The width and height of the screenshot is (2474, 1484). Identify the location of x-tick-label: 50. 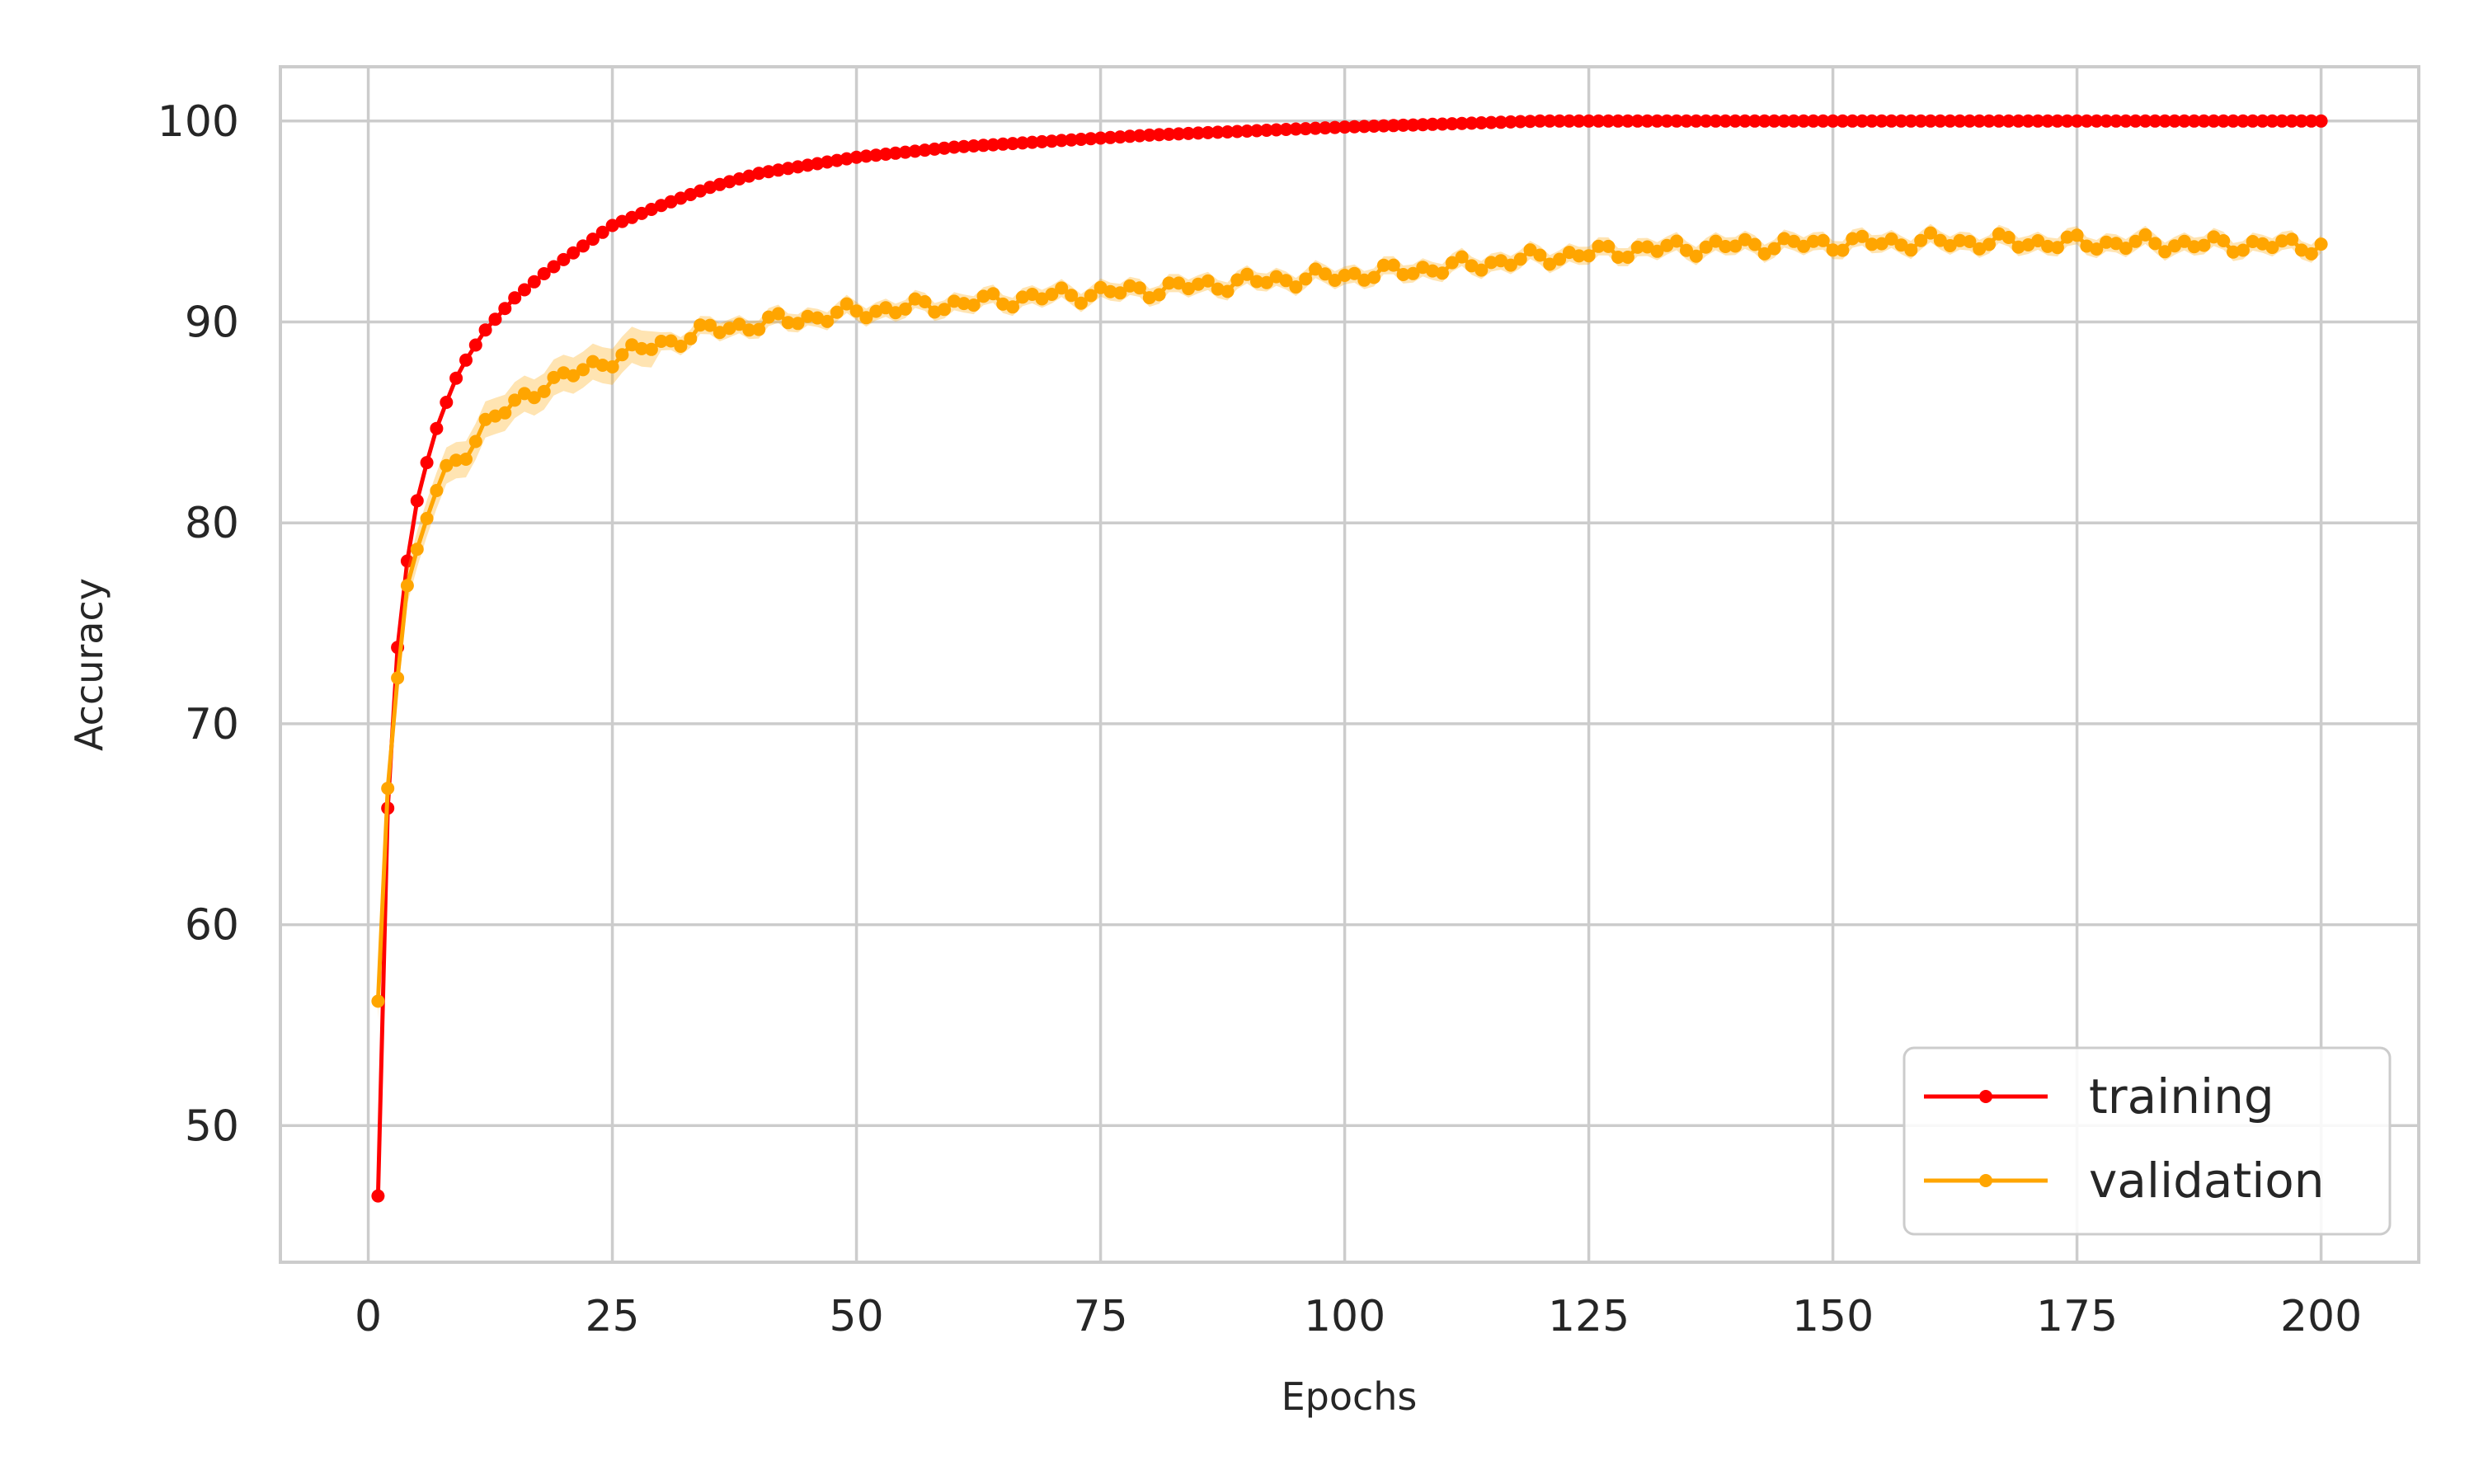
(856, 1316).